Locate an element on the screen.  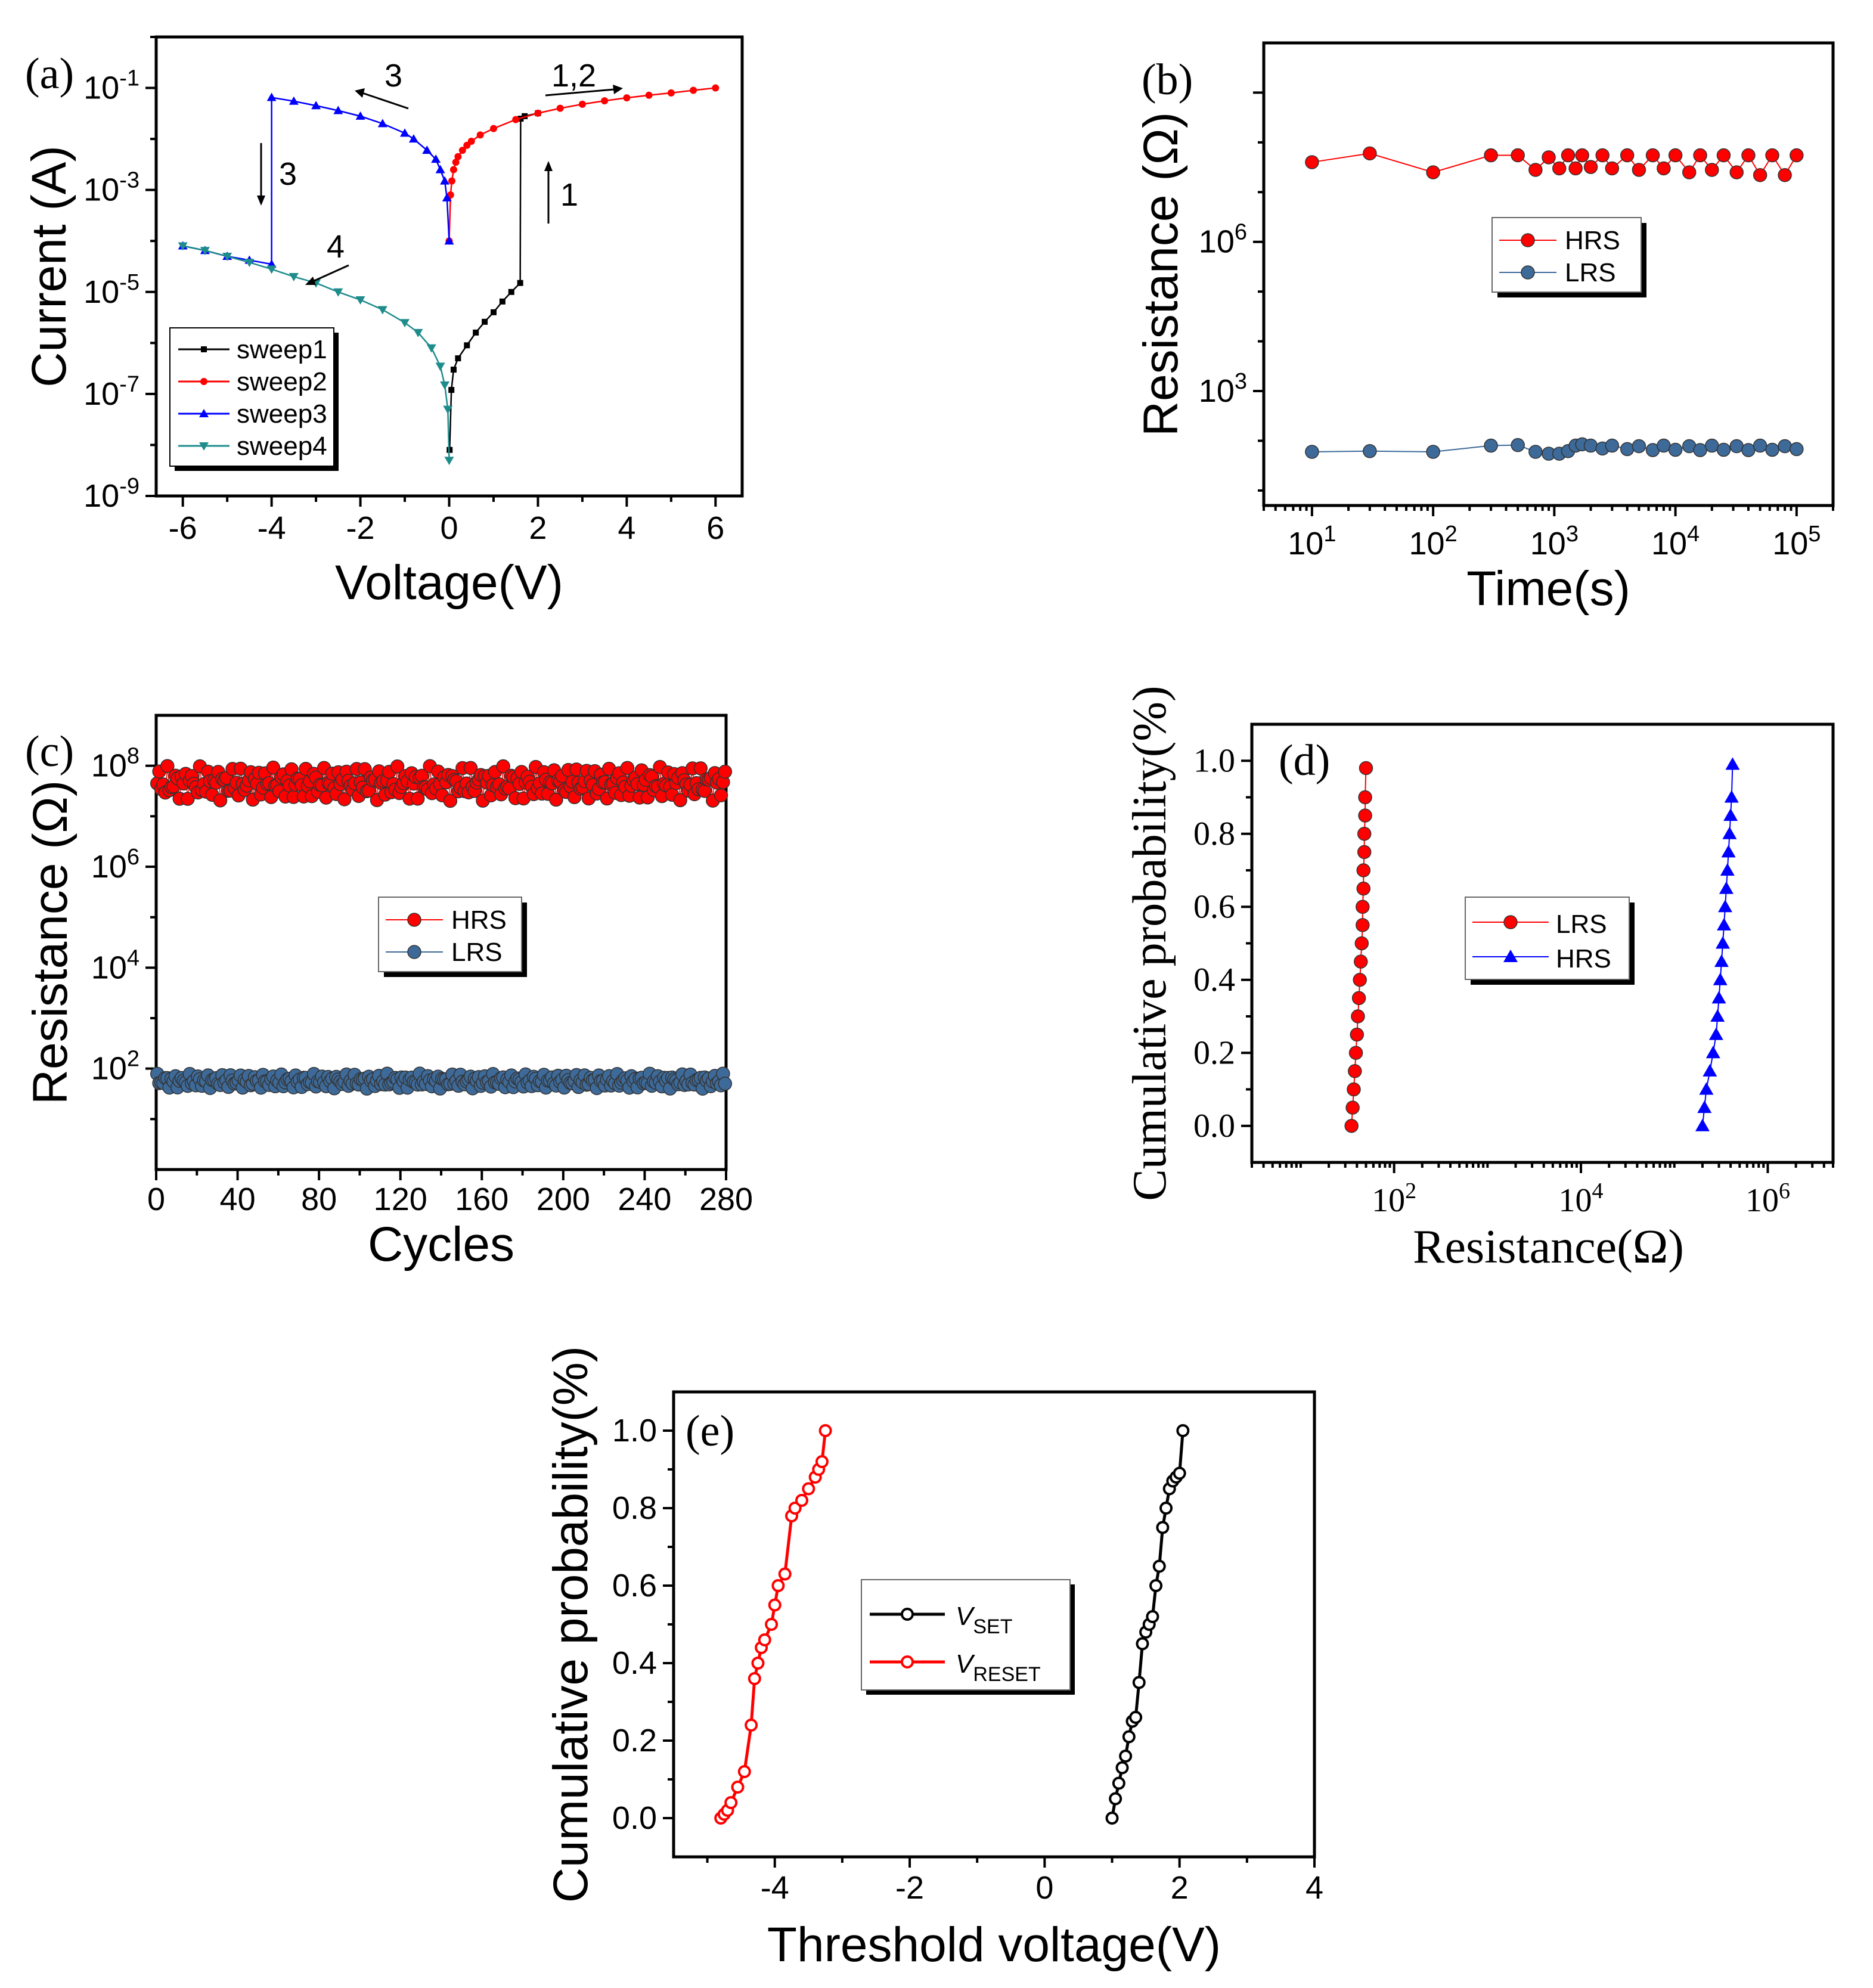
x-tick-label-d: 106 is located at coordinates (1767, 1199).